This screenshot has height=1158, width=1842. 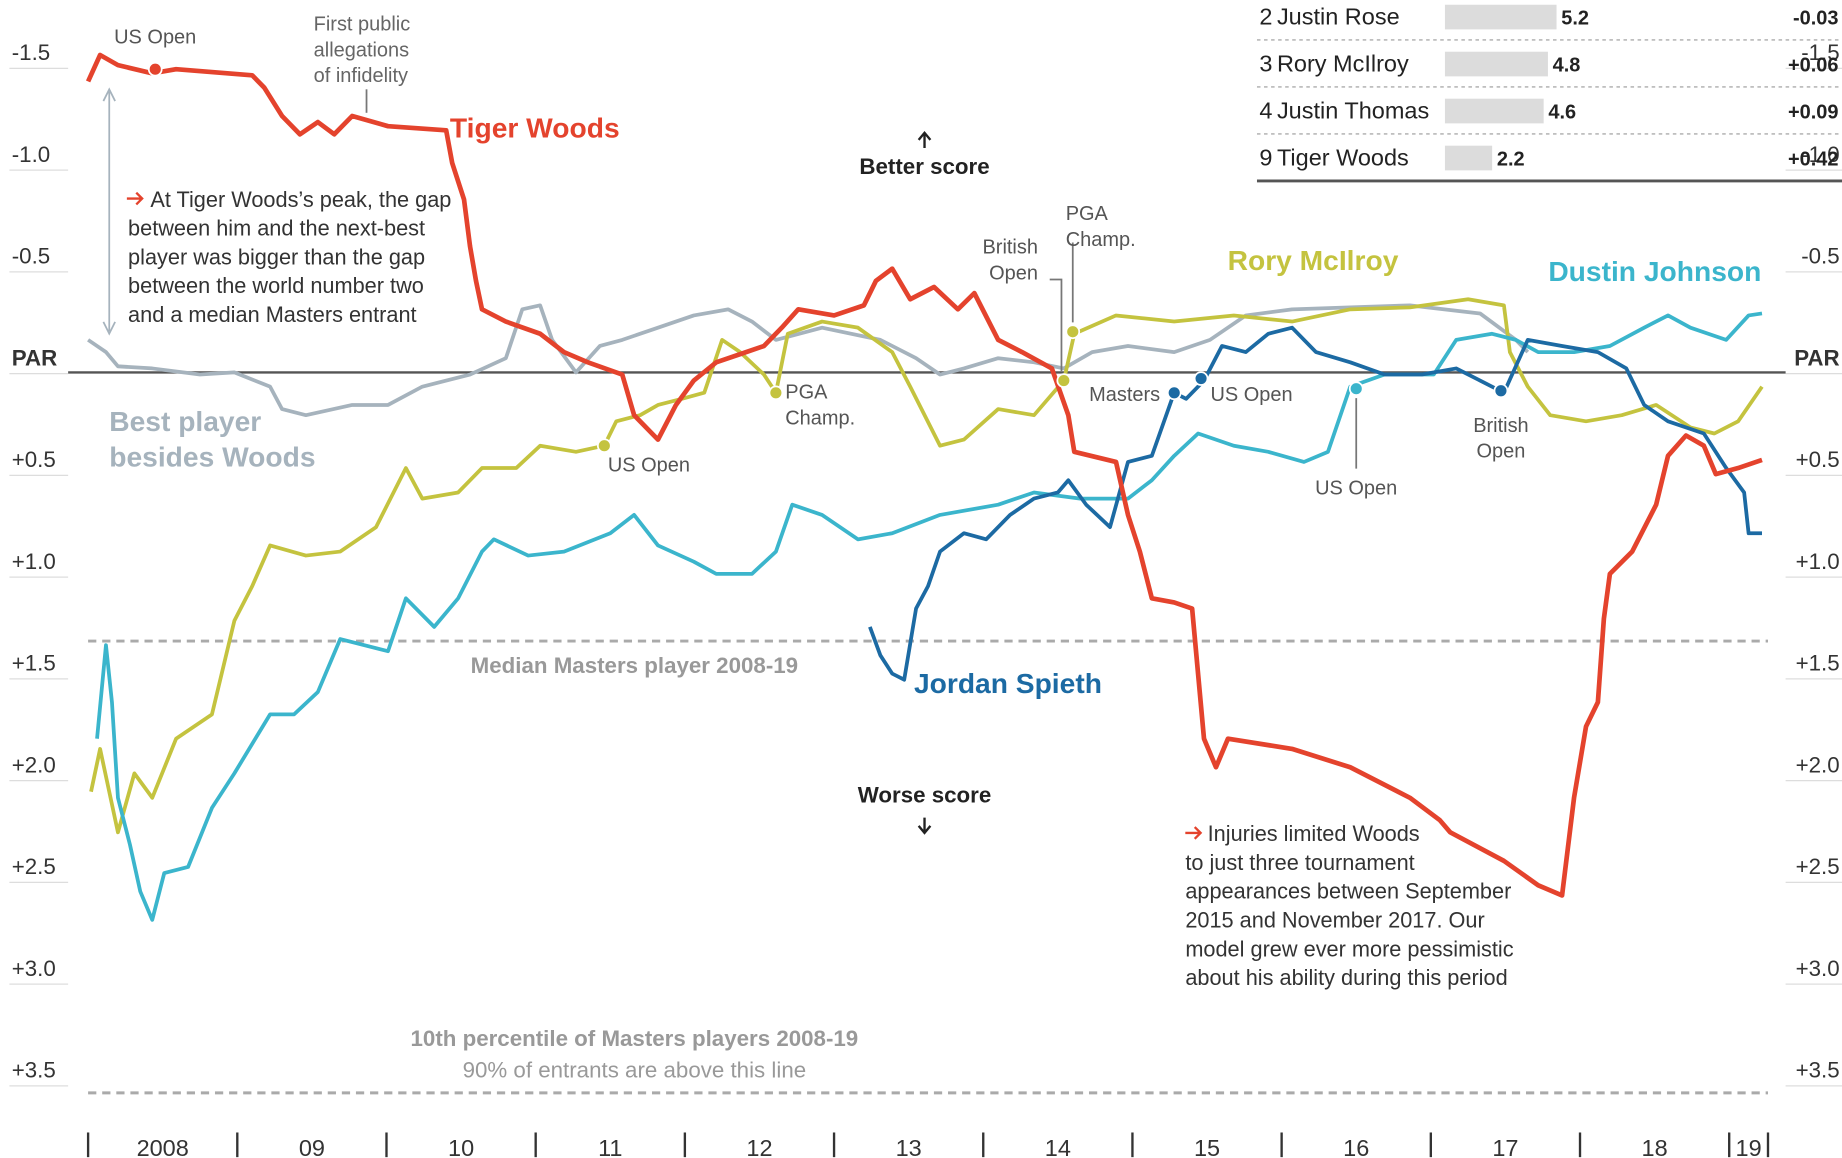 What do you see at coordinates (1299, 862) in the screenshot?
I see `injury-note: to just three tournament` at bounding box center [1299, 862].